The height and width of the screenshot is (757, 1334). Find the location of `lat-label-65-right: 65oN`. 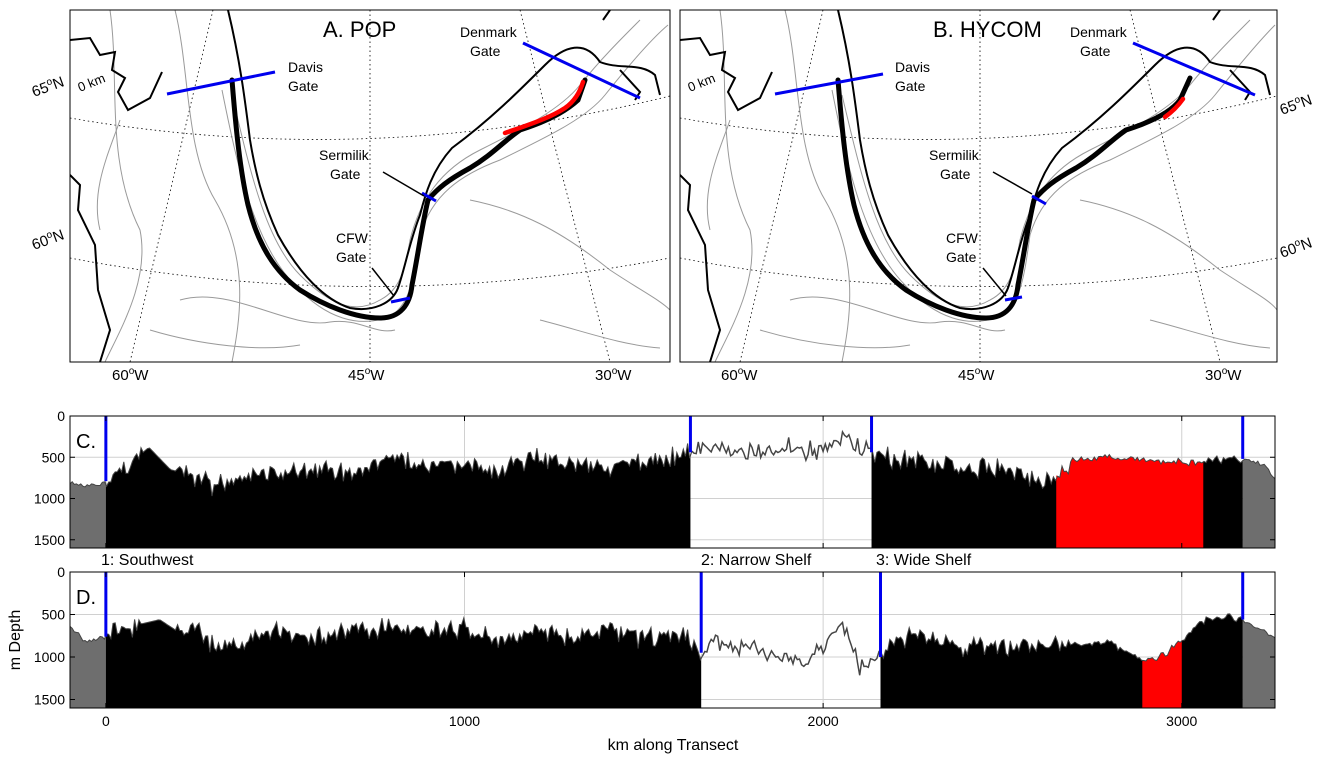

lat-label-65-right: 65oN is located at coordinates (1295, 105).